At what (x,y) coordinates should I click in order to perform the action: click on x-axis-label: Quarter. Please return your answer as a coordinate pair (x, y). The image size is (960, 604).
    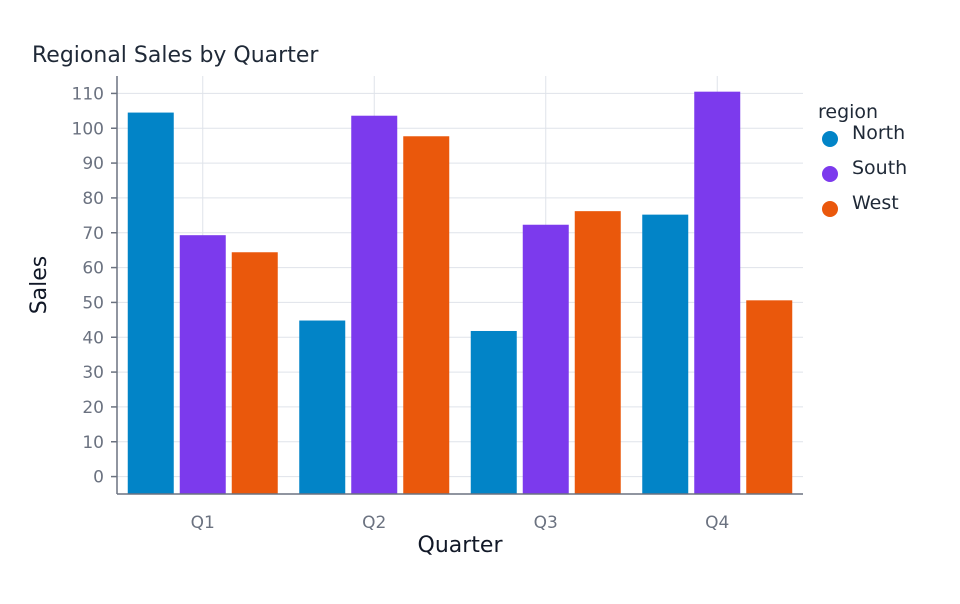
    Looking at the image, I should click on (461, 545).